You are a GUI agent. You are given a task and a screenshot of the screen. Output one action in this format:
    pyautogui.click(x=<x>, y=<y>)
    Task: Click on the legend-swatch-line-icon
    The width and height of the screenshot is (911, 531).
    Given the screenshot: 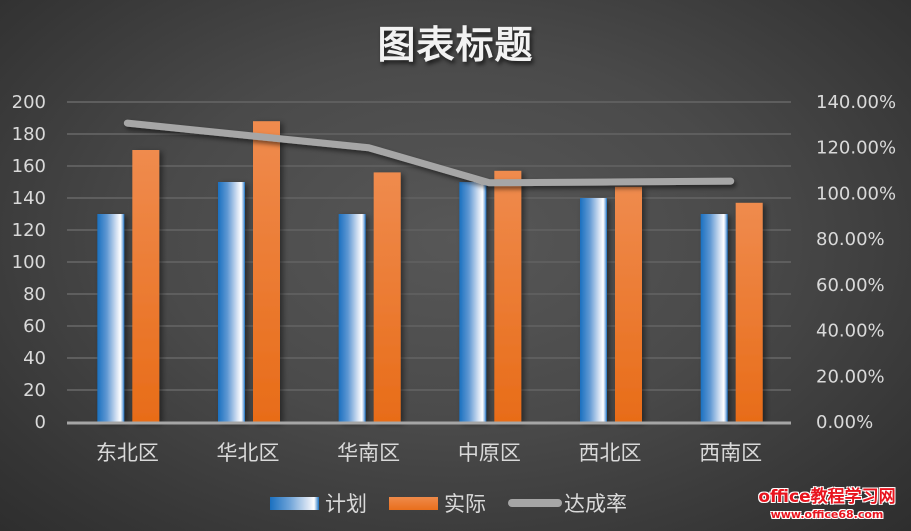 What is the action you would take?
    pyautogui.click(x=535, y=503)
    